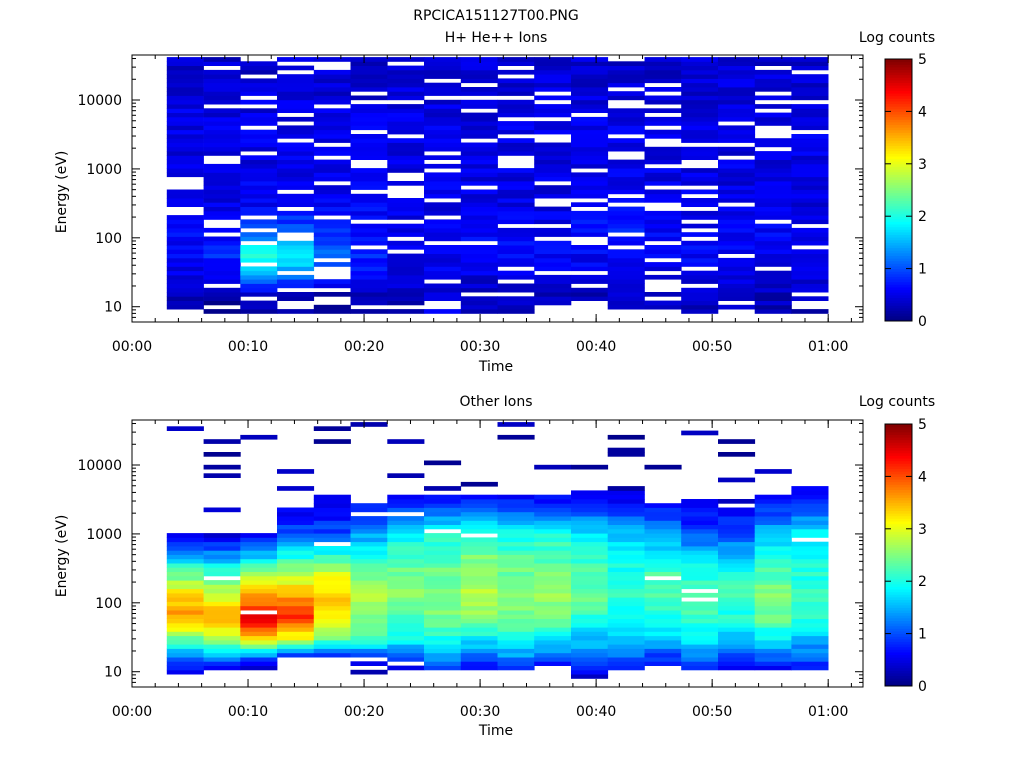  I want to click on colorbar-tick-label: 3, so click(922, 165).